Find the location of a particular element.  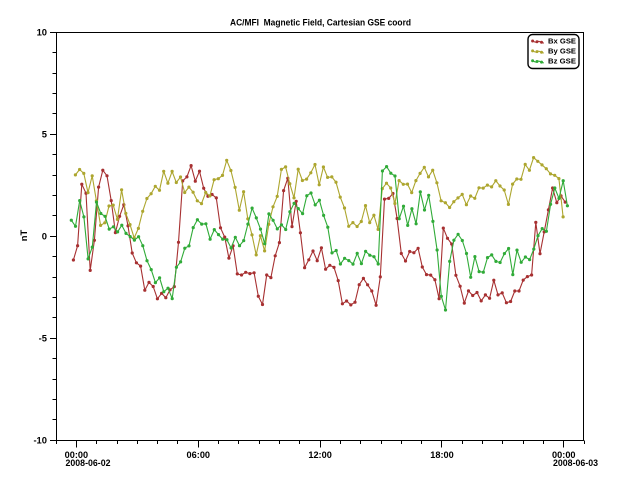

svg-text: 2008-06-03 is located at coordinates (575, 463).